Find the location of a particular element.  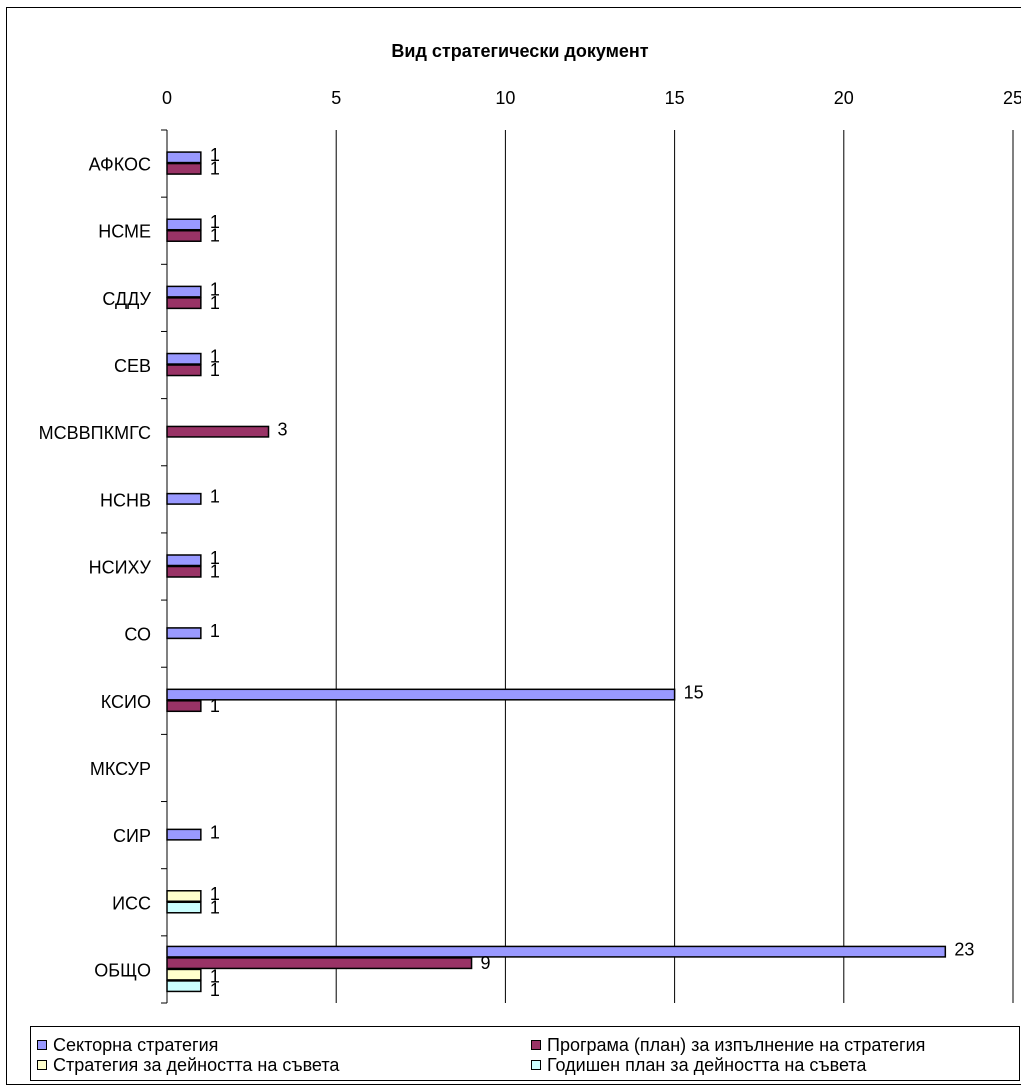

x-tick-label: 25 is located at coordinates (1012, 98).